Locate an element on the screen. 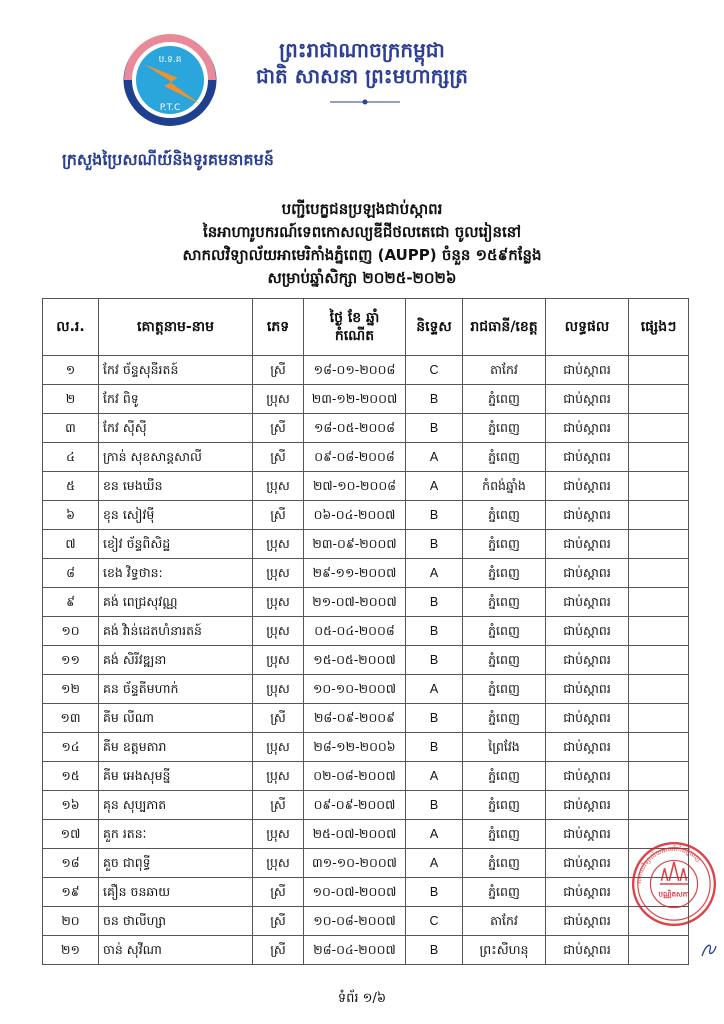 This screenshot has height=1024, width=724. column-header: គោត្តនាម-នាម is located at coordinates (175, 327).